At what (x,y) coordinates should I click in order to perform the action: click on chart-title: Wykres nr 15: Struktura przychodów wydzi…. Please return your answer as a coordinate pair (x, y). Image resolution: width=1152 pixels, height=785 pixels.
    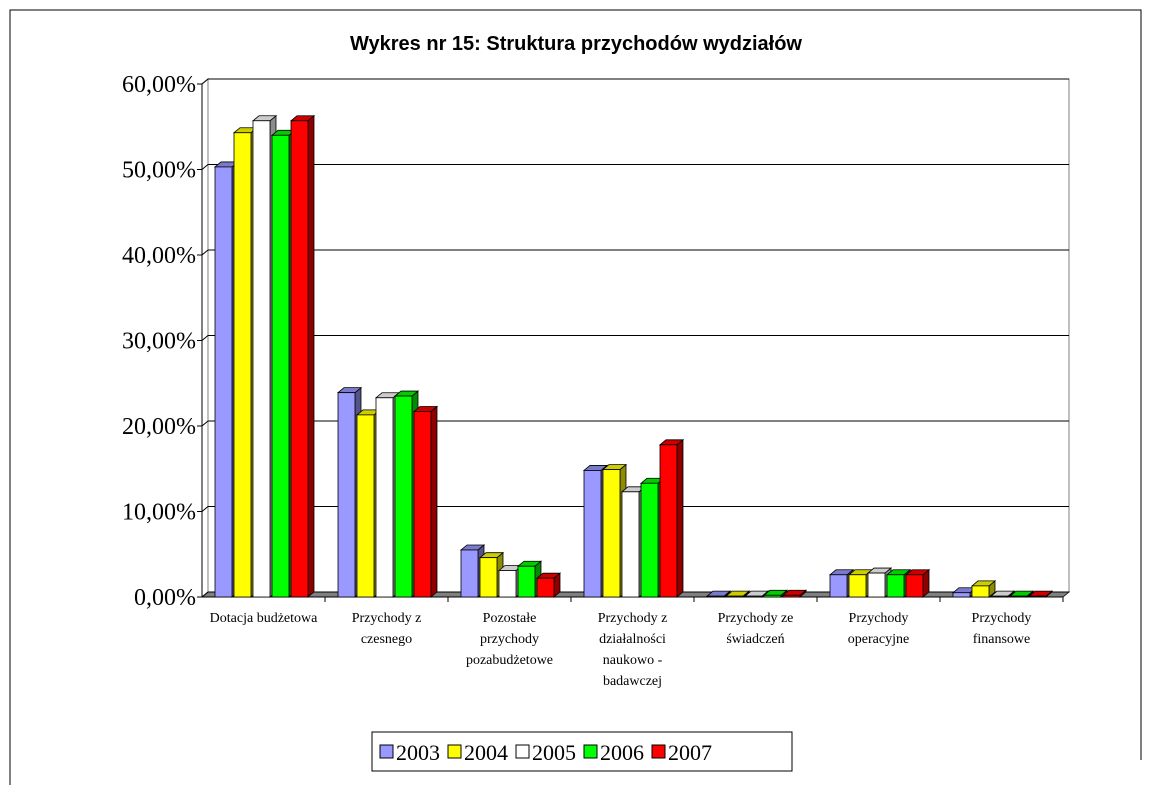
    Looking at the image, I should click on (576, 44).